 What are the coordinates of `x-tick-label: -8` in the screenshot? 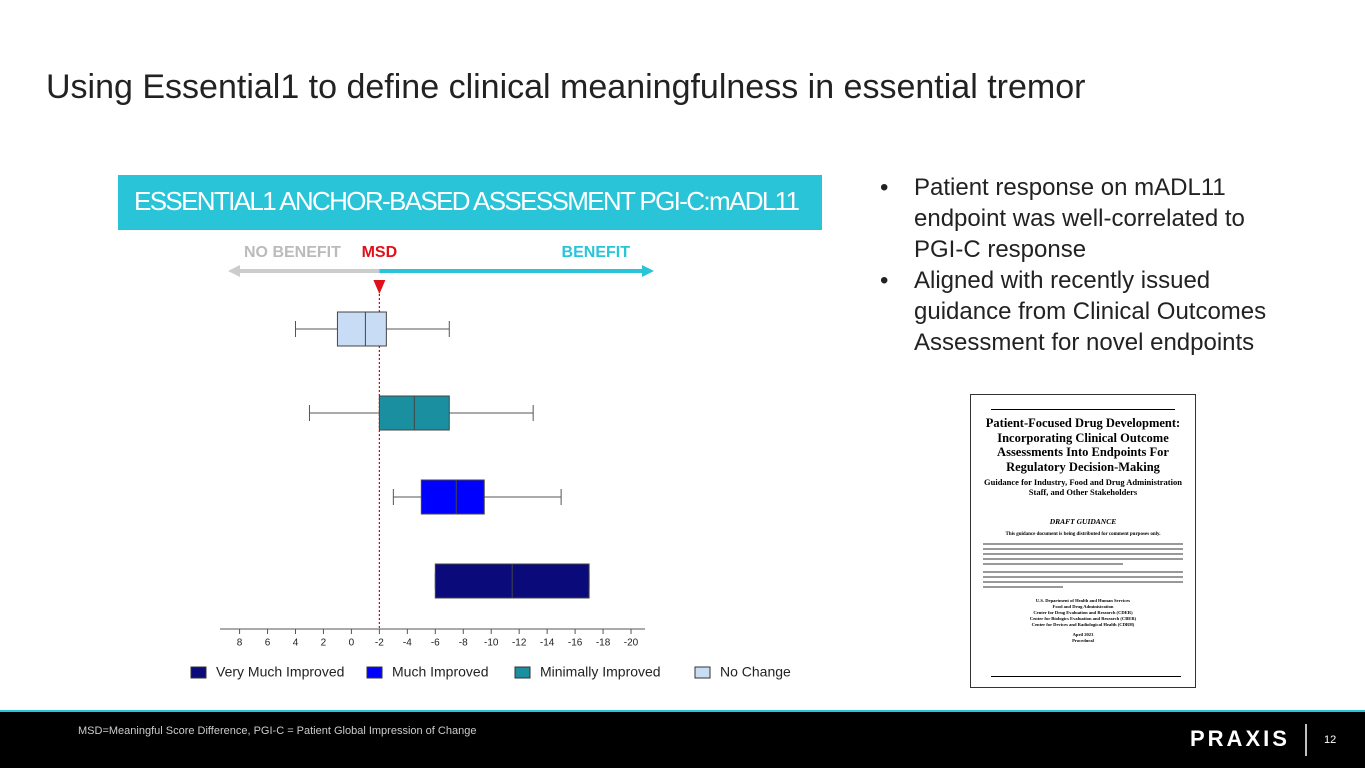 It's located at (463, 643).